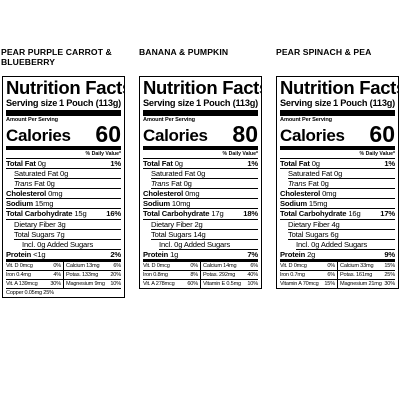 The width and height of the screenshot is (400, 400). I want to click on micronutrient-name: Vit. D 0mcg, so click(156, 266).